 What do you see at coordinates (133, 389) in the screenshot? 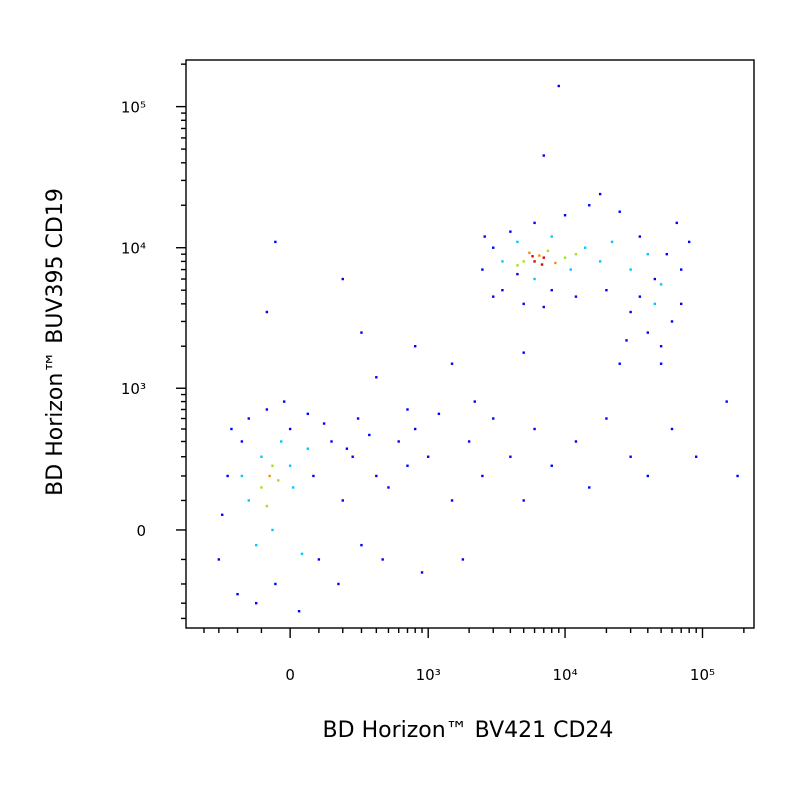
I see `y-tick-label: 10³` at bounding box center [133, 389].